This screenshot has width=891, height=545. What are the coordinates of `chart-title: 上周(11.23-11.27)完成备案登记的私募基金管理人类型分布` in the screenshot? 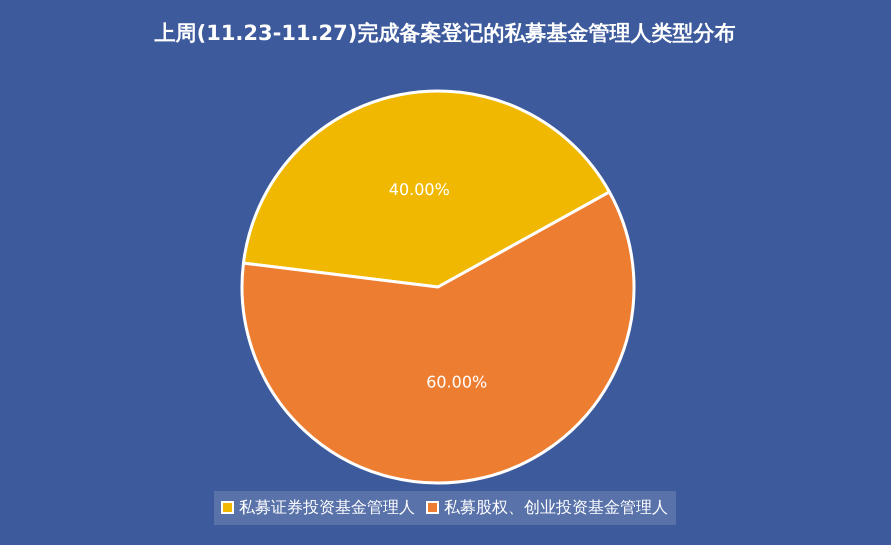 It's located at (445, 33).